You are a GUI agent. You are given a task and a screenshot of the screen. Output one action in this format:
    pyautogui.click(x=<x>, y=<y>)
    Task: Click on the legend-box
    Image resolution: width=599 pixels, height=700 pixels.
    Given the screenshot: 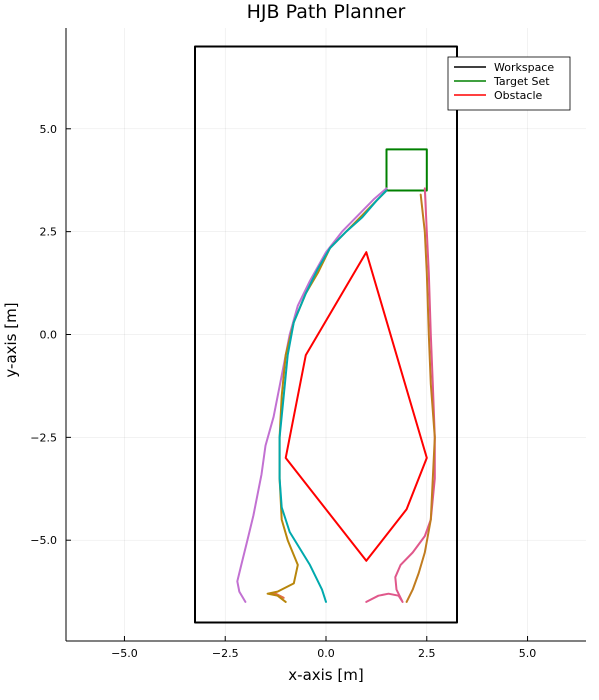 What is the action you would take?
    pyautogui.click(x=509, y=83)
    